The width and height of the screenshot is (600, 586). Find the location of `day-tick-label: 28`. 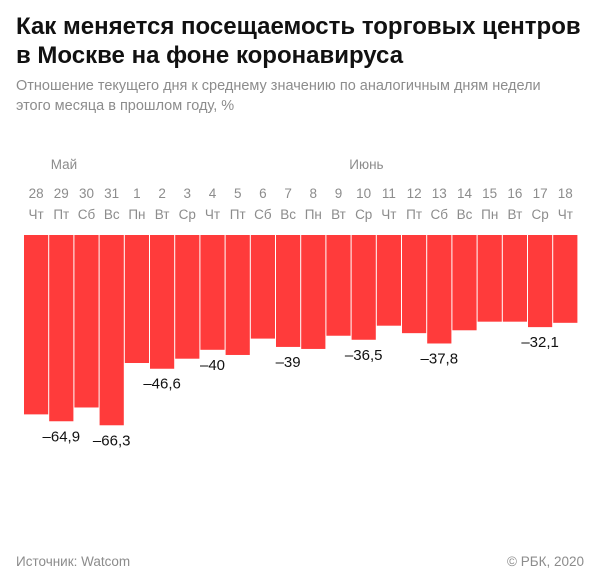

day-tick-label: 28 is located at coordinates (36, 193).